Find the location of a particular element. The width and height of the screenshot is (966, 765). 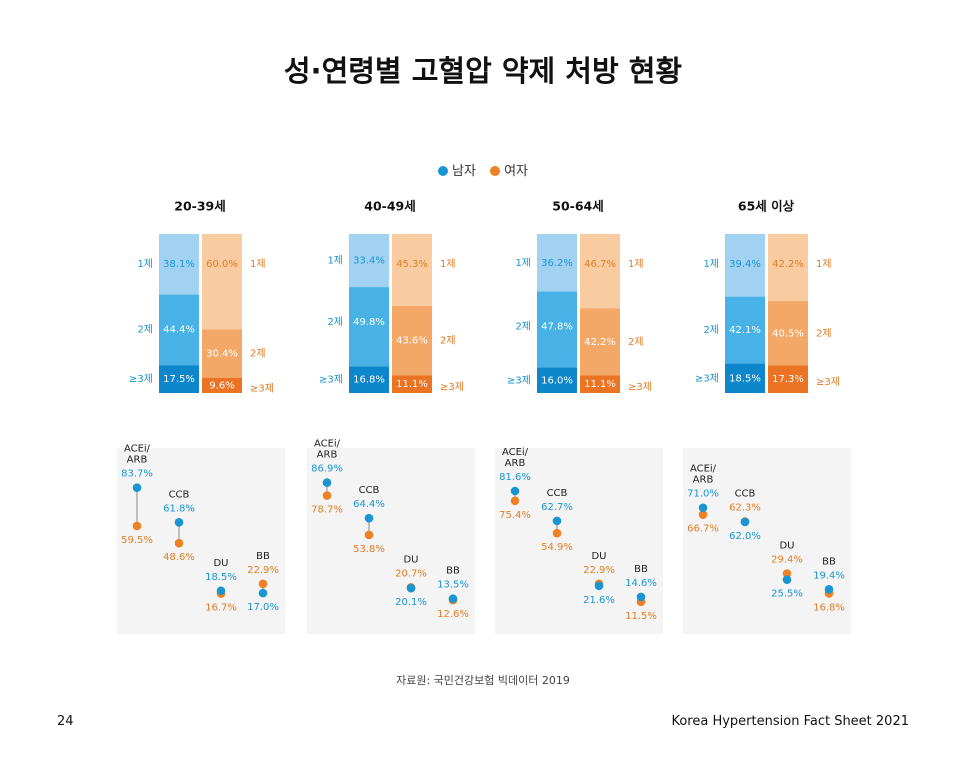

group-1-class-name-2-0: DU is located at coordinates (410, 559).